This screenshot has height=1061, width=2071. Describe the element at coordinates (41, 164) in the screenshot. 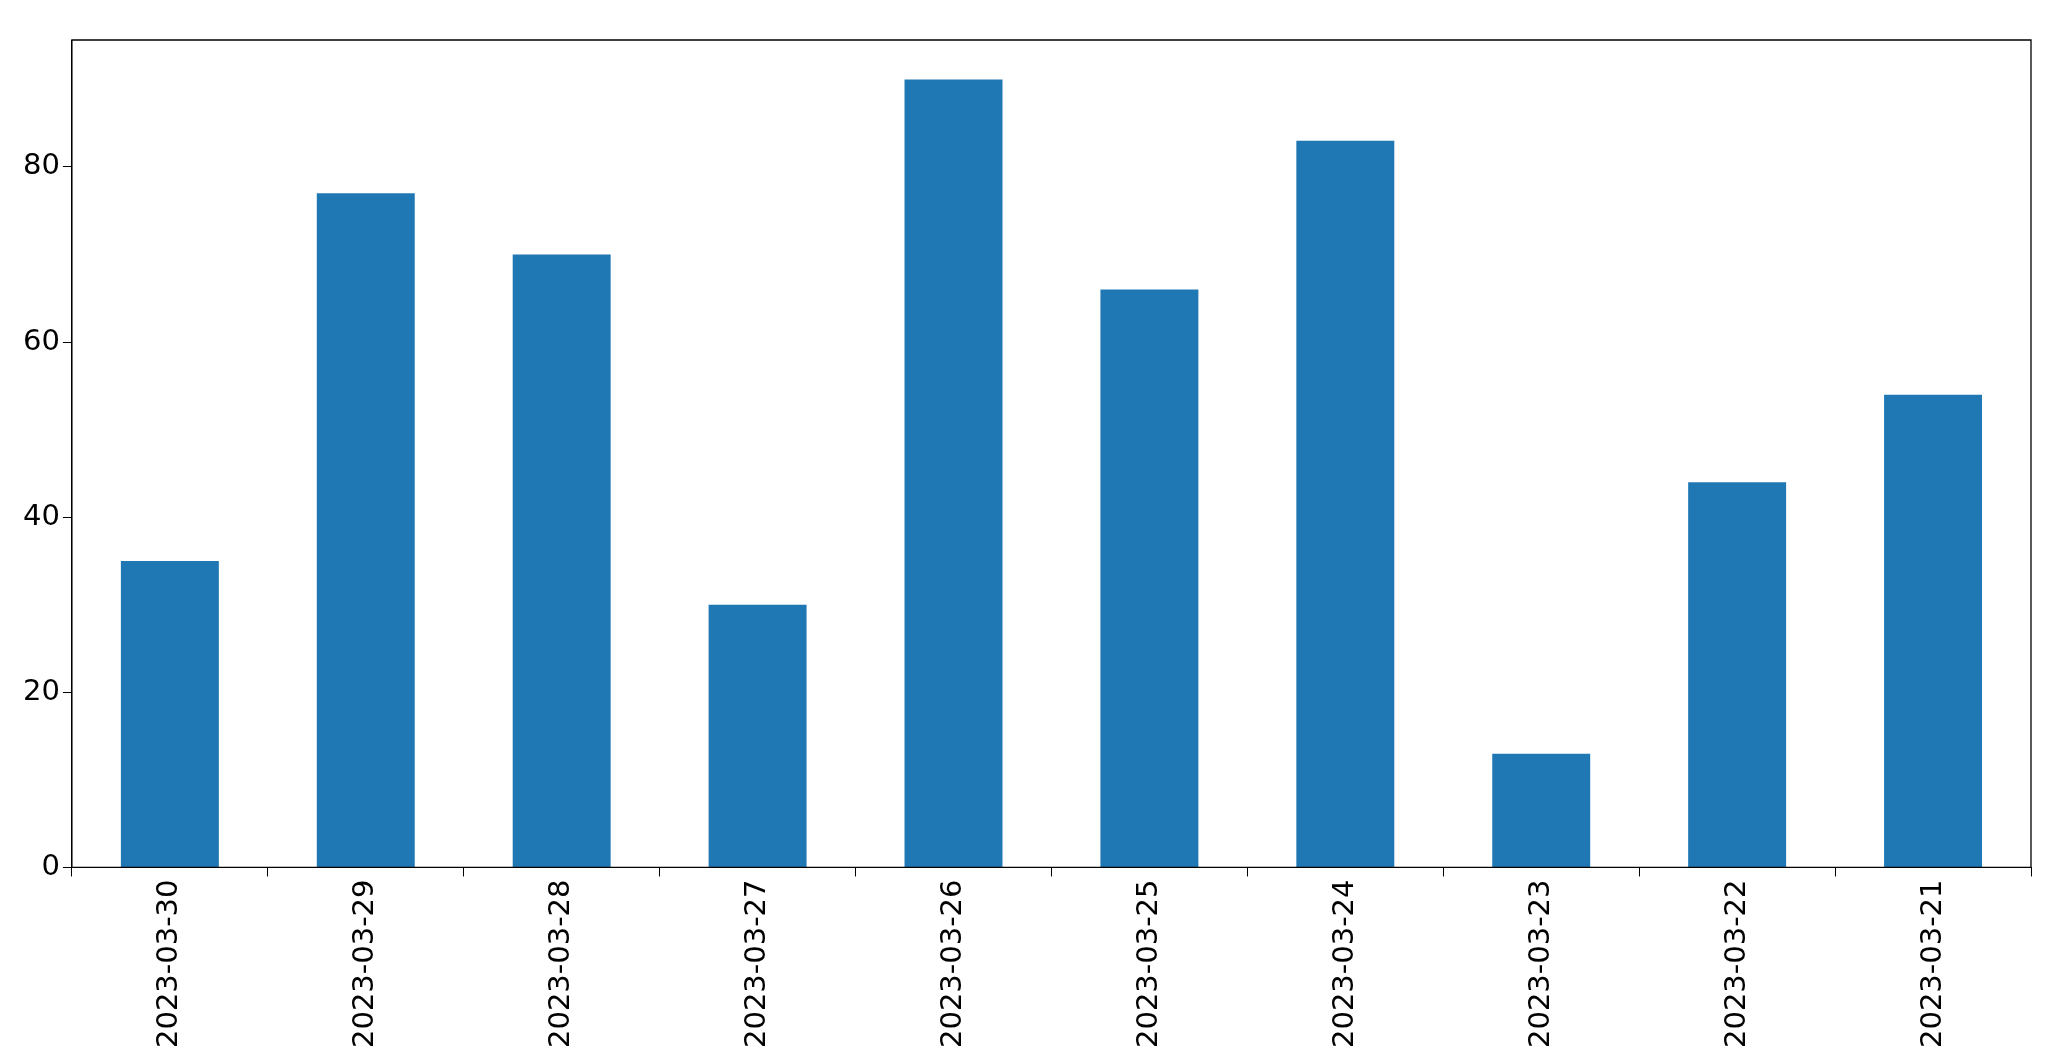

I see `y-tick-label: 80` at that location.